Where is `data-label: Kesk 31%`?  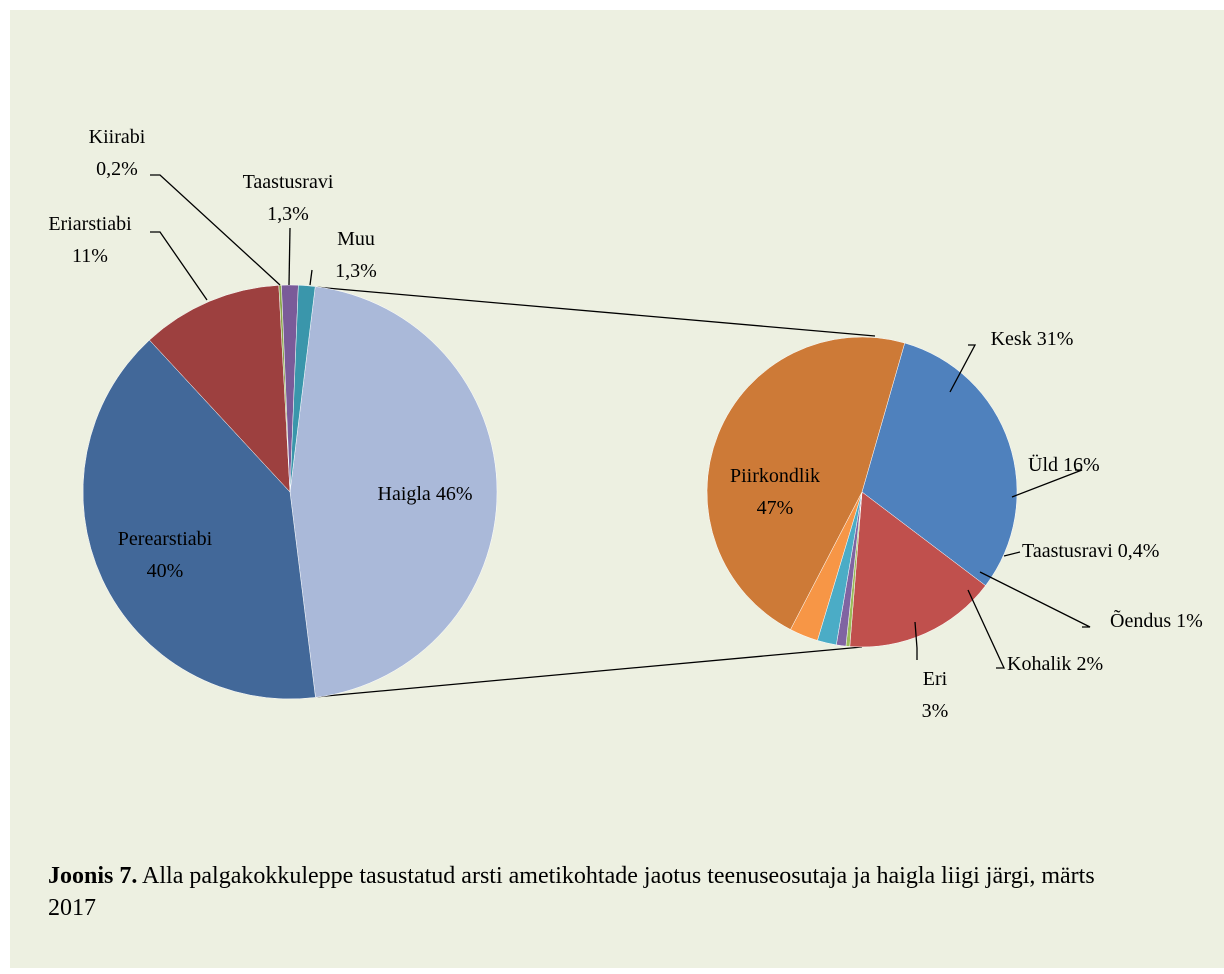 data-label: Kesk 31% is located at coordinates (1032, 339).